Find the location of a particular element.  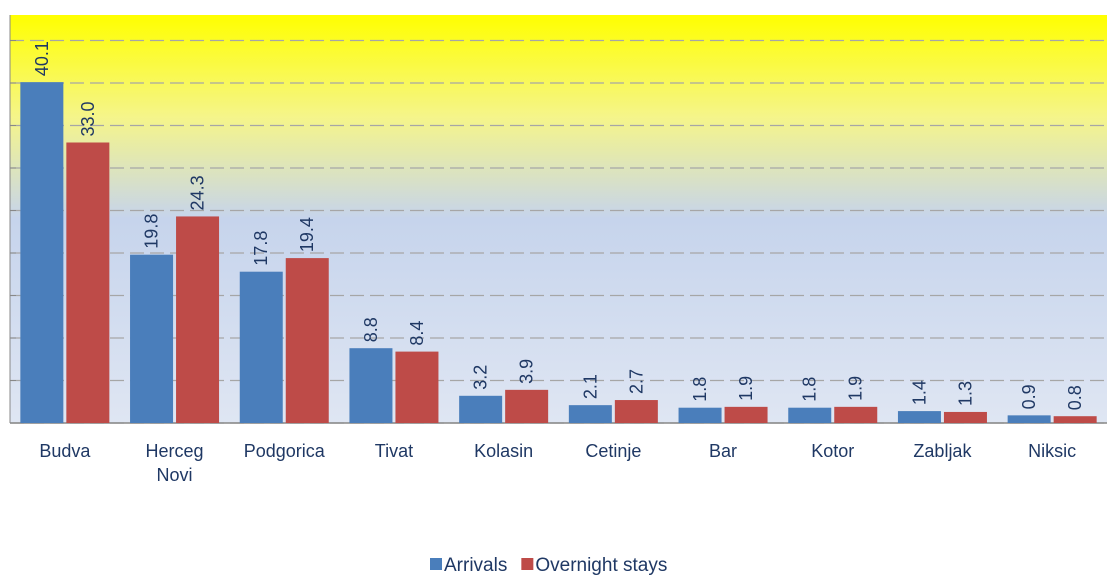

x-tick-label: Bar is located at coordinates (723, 451).